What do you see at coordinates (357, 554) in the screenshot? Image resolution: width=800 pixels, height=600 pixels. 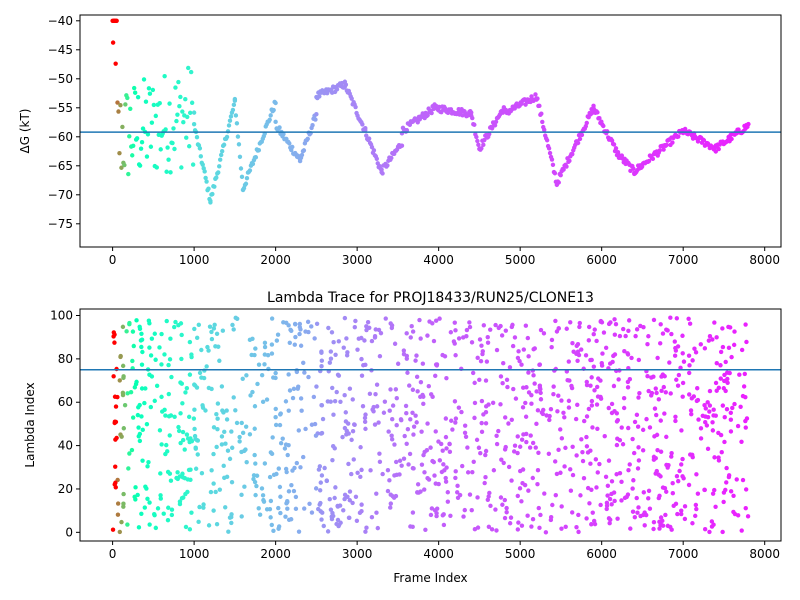 I see `x-tick-label: 3000` at bounding box center [357, 554].